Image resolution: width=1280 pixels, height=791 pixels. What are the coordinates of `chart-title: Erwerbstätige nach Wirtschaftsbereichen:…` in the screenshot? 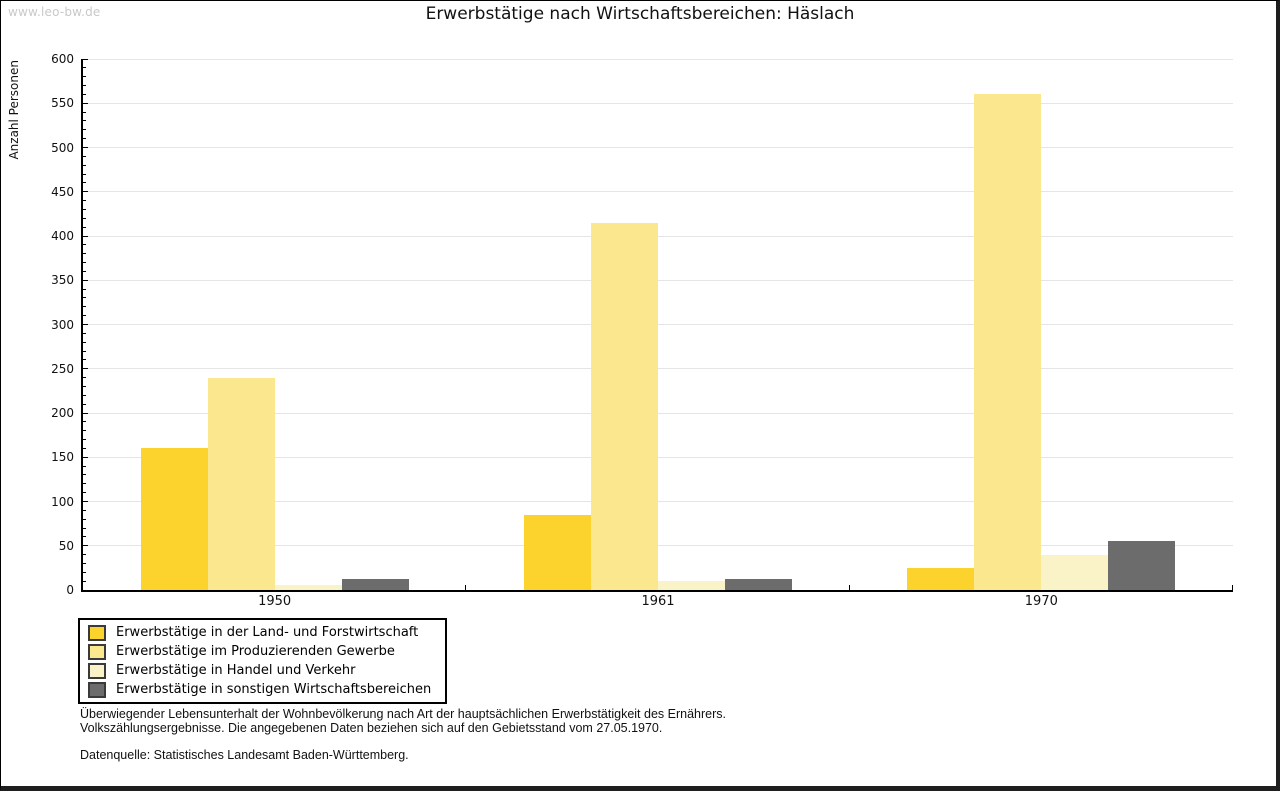 It's located at (640, 14).